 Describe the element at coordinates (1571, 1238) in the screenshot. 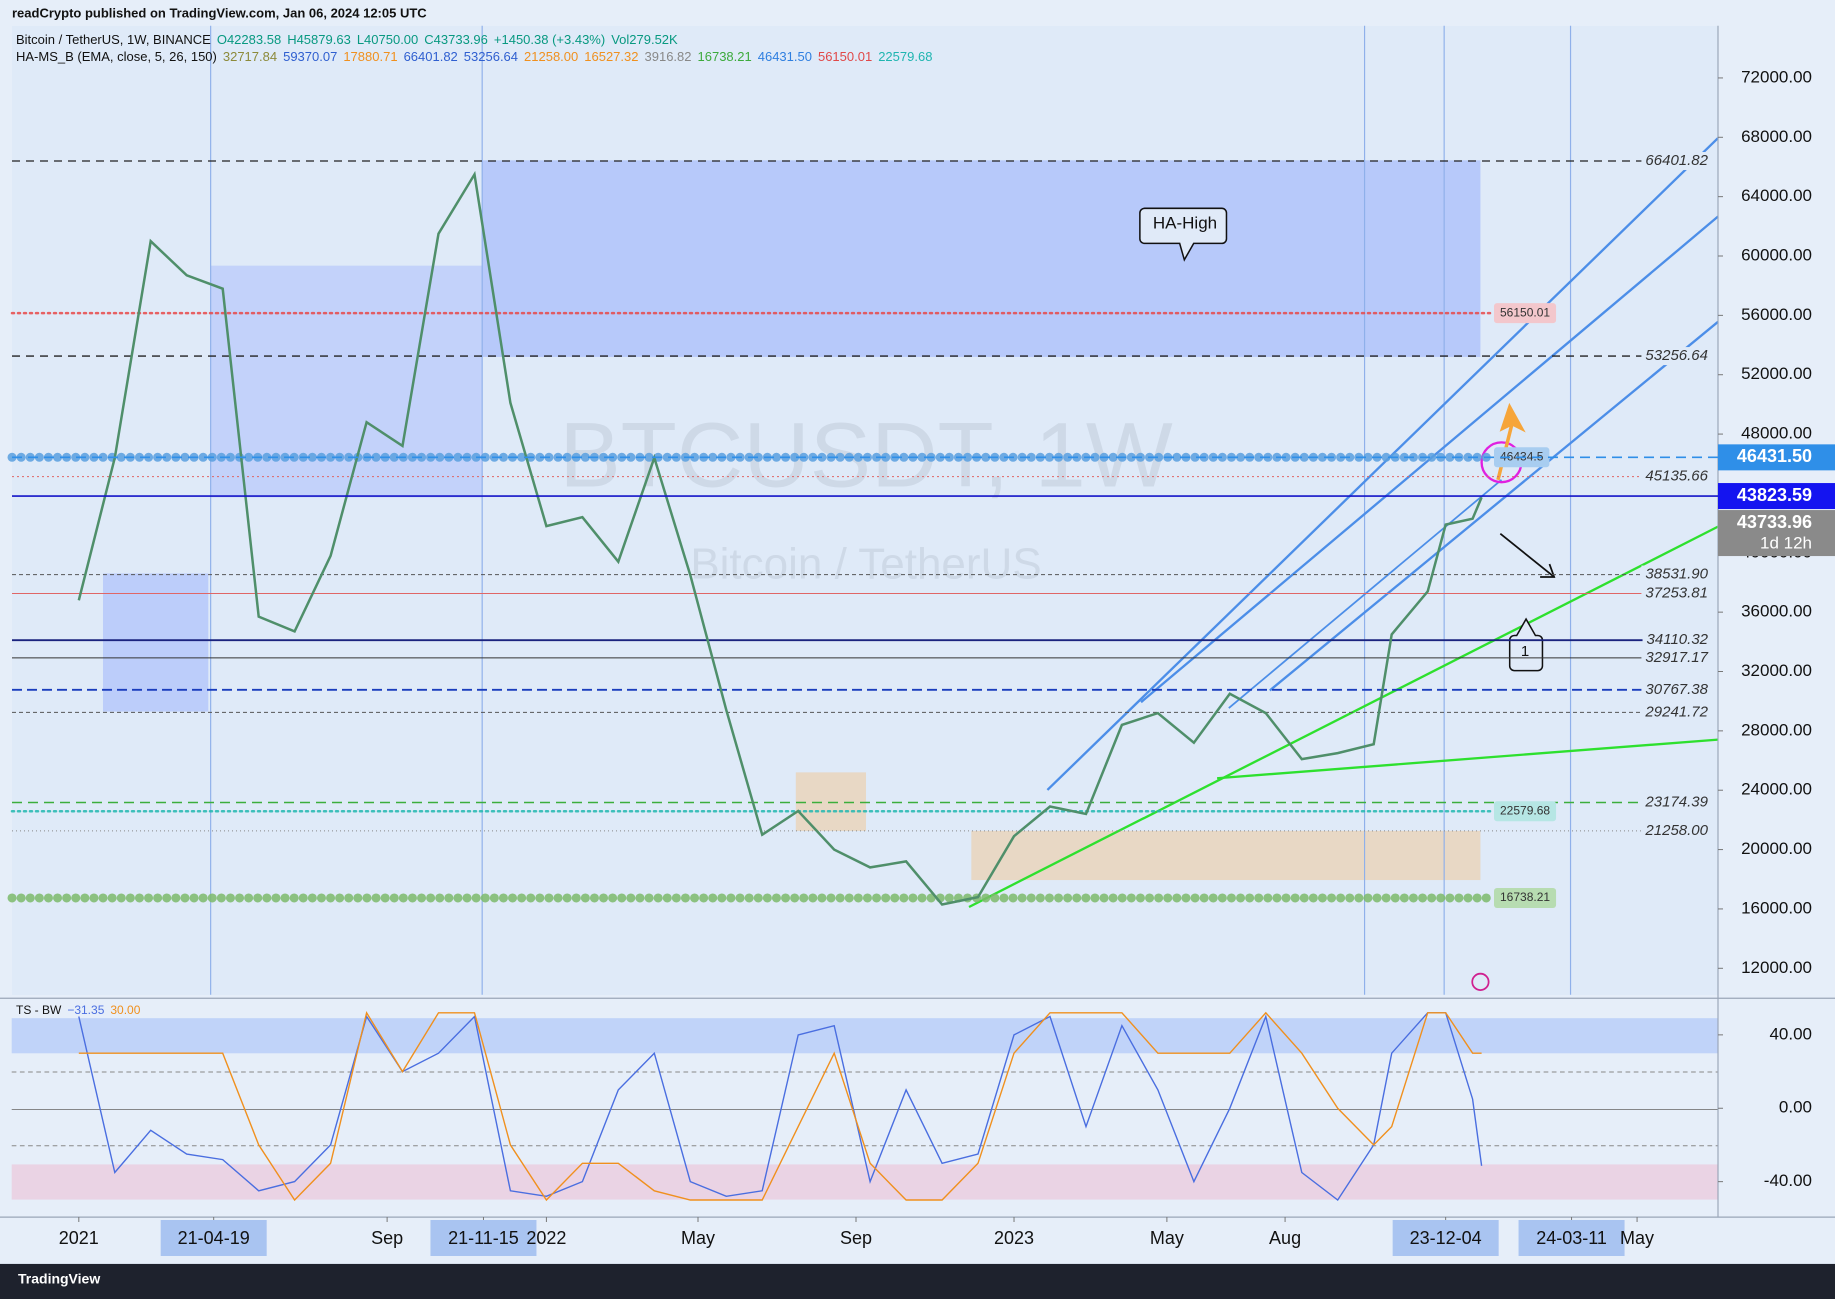

I see `x-tick-label: 24-03-11` at that location.